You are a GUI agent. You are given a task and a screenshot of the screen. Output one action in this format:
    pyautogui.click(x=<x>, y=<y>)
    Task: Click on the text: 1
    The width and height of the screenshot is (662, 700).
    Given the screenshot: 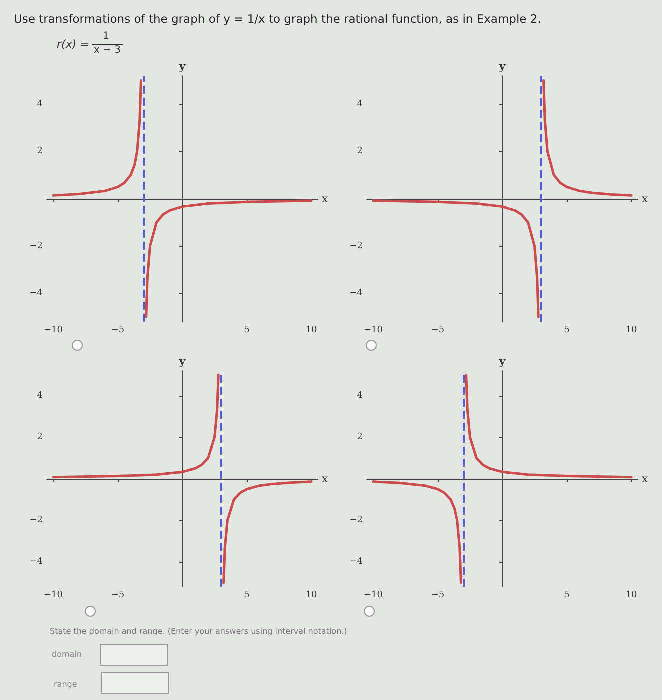 What is the action you would take?
    pyautogui.click(x=106, y=36)
    